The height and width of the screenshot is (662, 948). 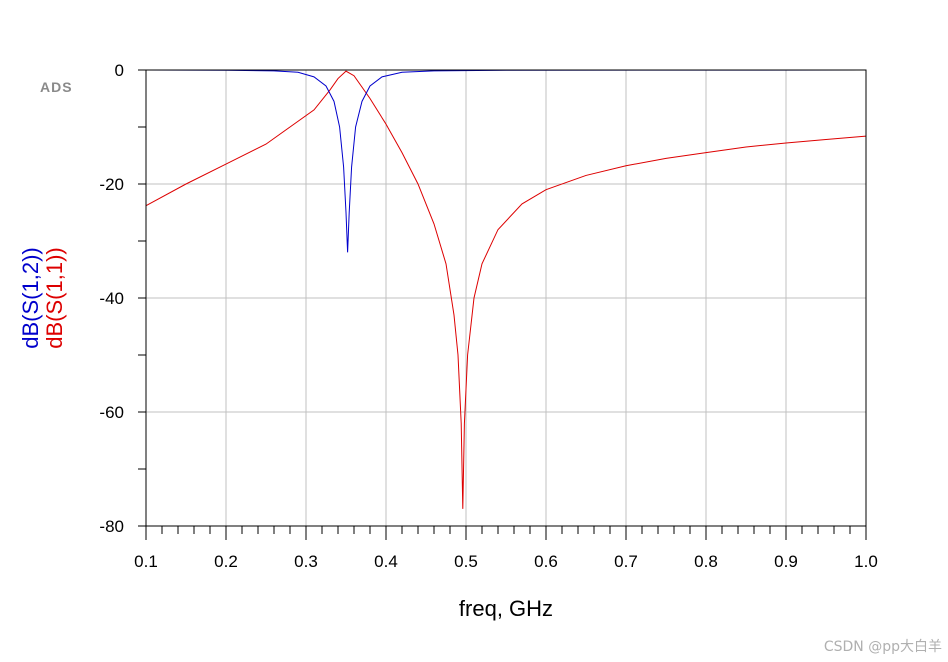 What do you see at coordinates (54, 297) in the screenshot?
I see `y-label-s11: dB(S(1,1))` at bounding box center [54, 297].